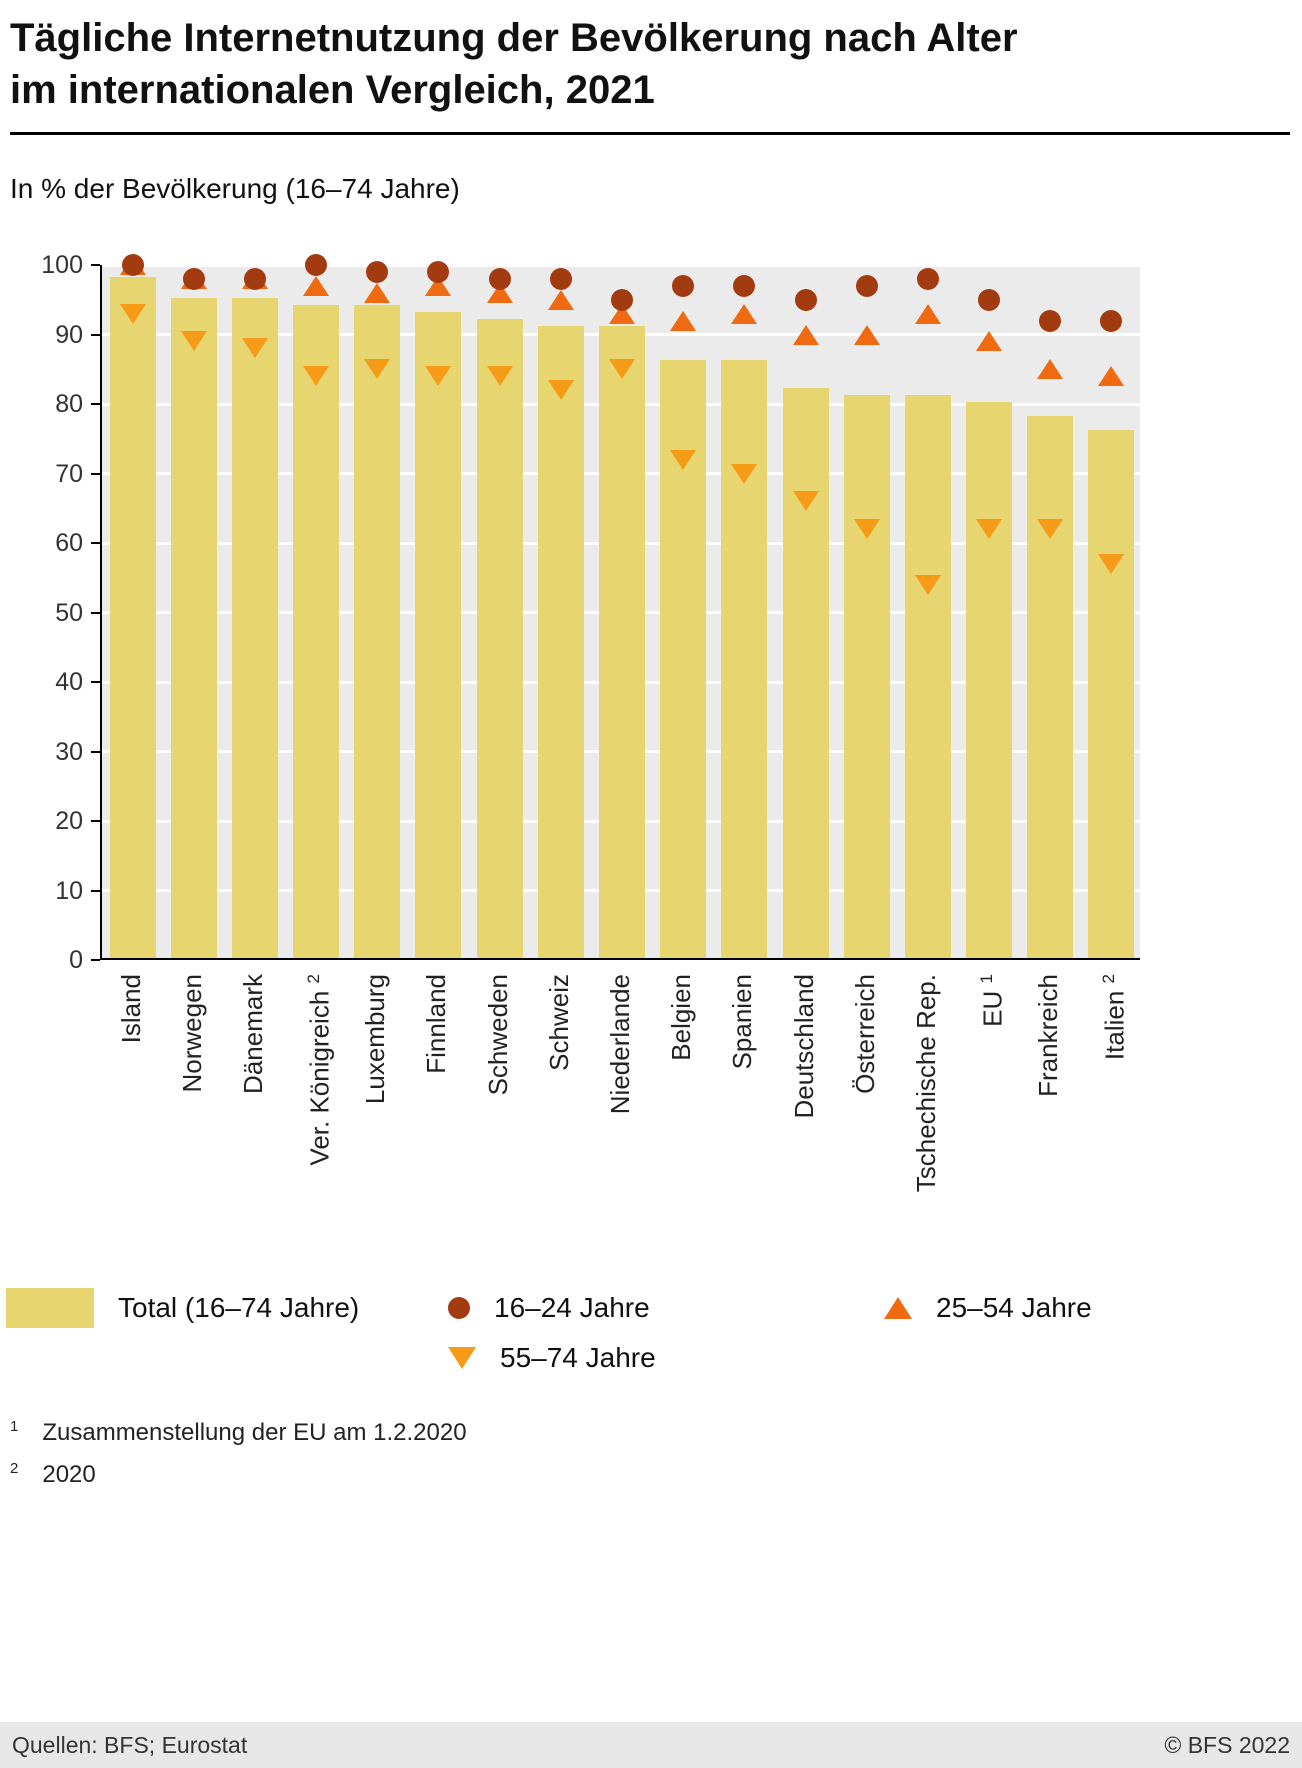 The width and height of the screenshot is (1302, 1768). What do you see at coordinates (866, 676) in the screenshot?
I see `bar-sterreich` at bounding box center [866, 676].